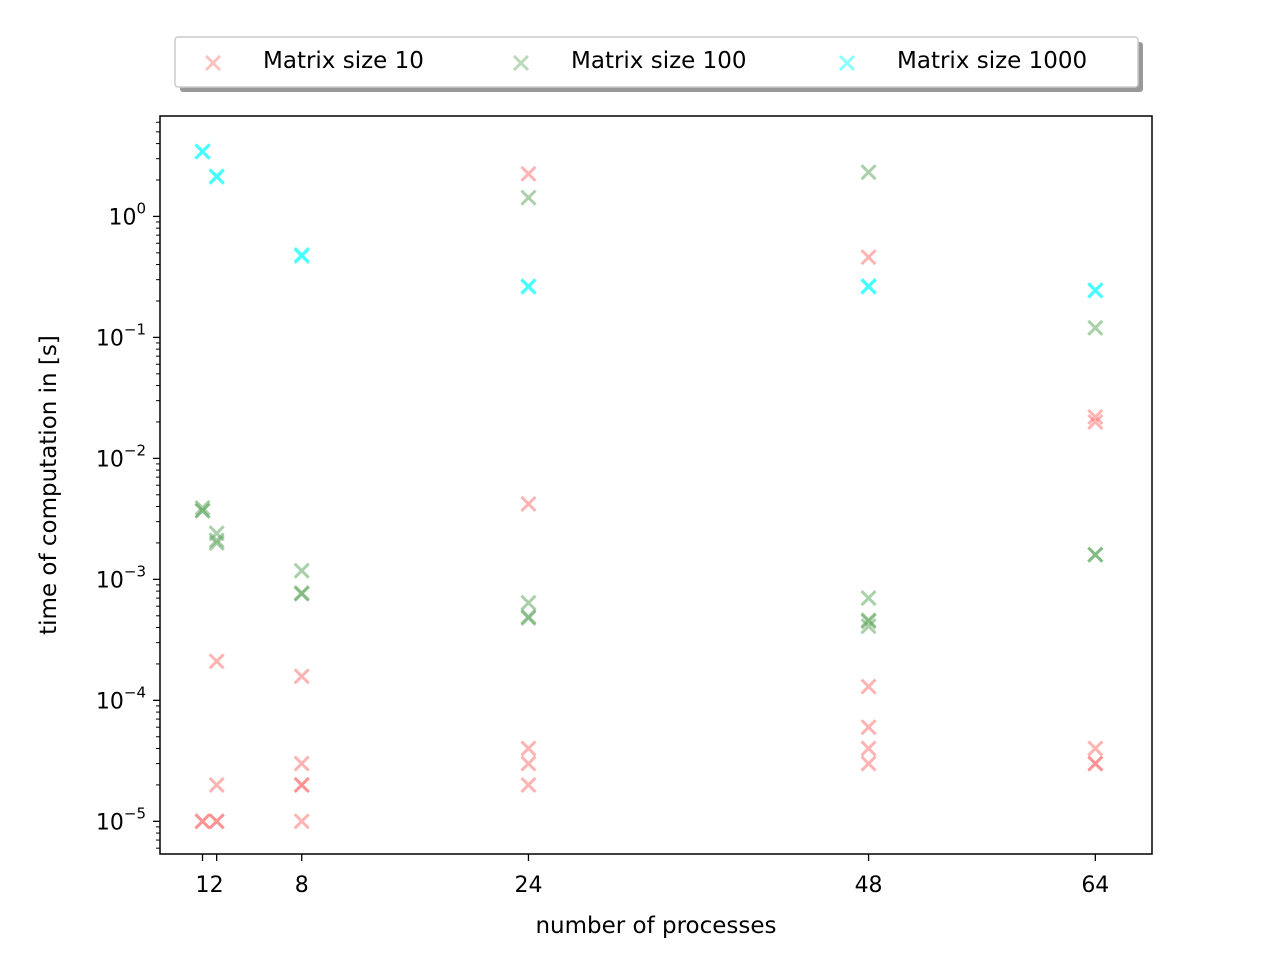  What do you see at coordinates (121, 456) in the screenshot?
I see `y-tick-label: 10⁻²` at bounding box center [121, 456].